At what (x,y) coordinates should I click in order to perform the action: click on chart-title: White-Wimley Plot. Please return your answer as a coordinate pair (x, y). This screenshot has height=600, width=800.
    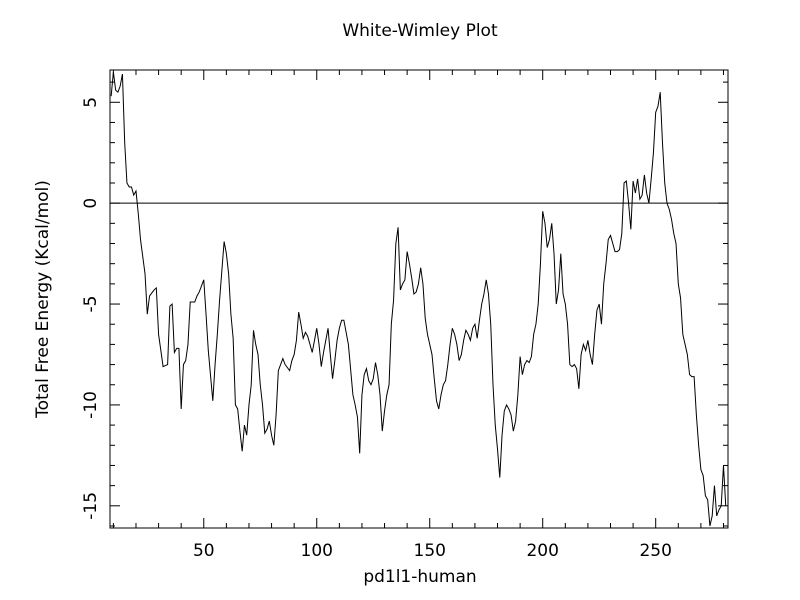
    Looking at the image, I should click on (420, 31).